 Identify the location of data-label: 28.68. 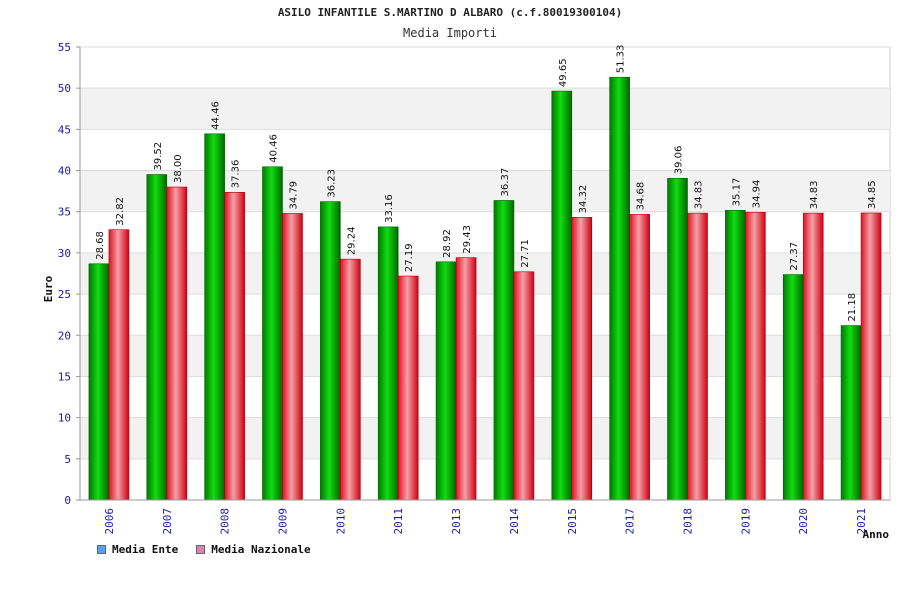
(100, 245).